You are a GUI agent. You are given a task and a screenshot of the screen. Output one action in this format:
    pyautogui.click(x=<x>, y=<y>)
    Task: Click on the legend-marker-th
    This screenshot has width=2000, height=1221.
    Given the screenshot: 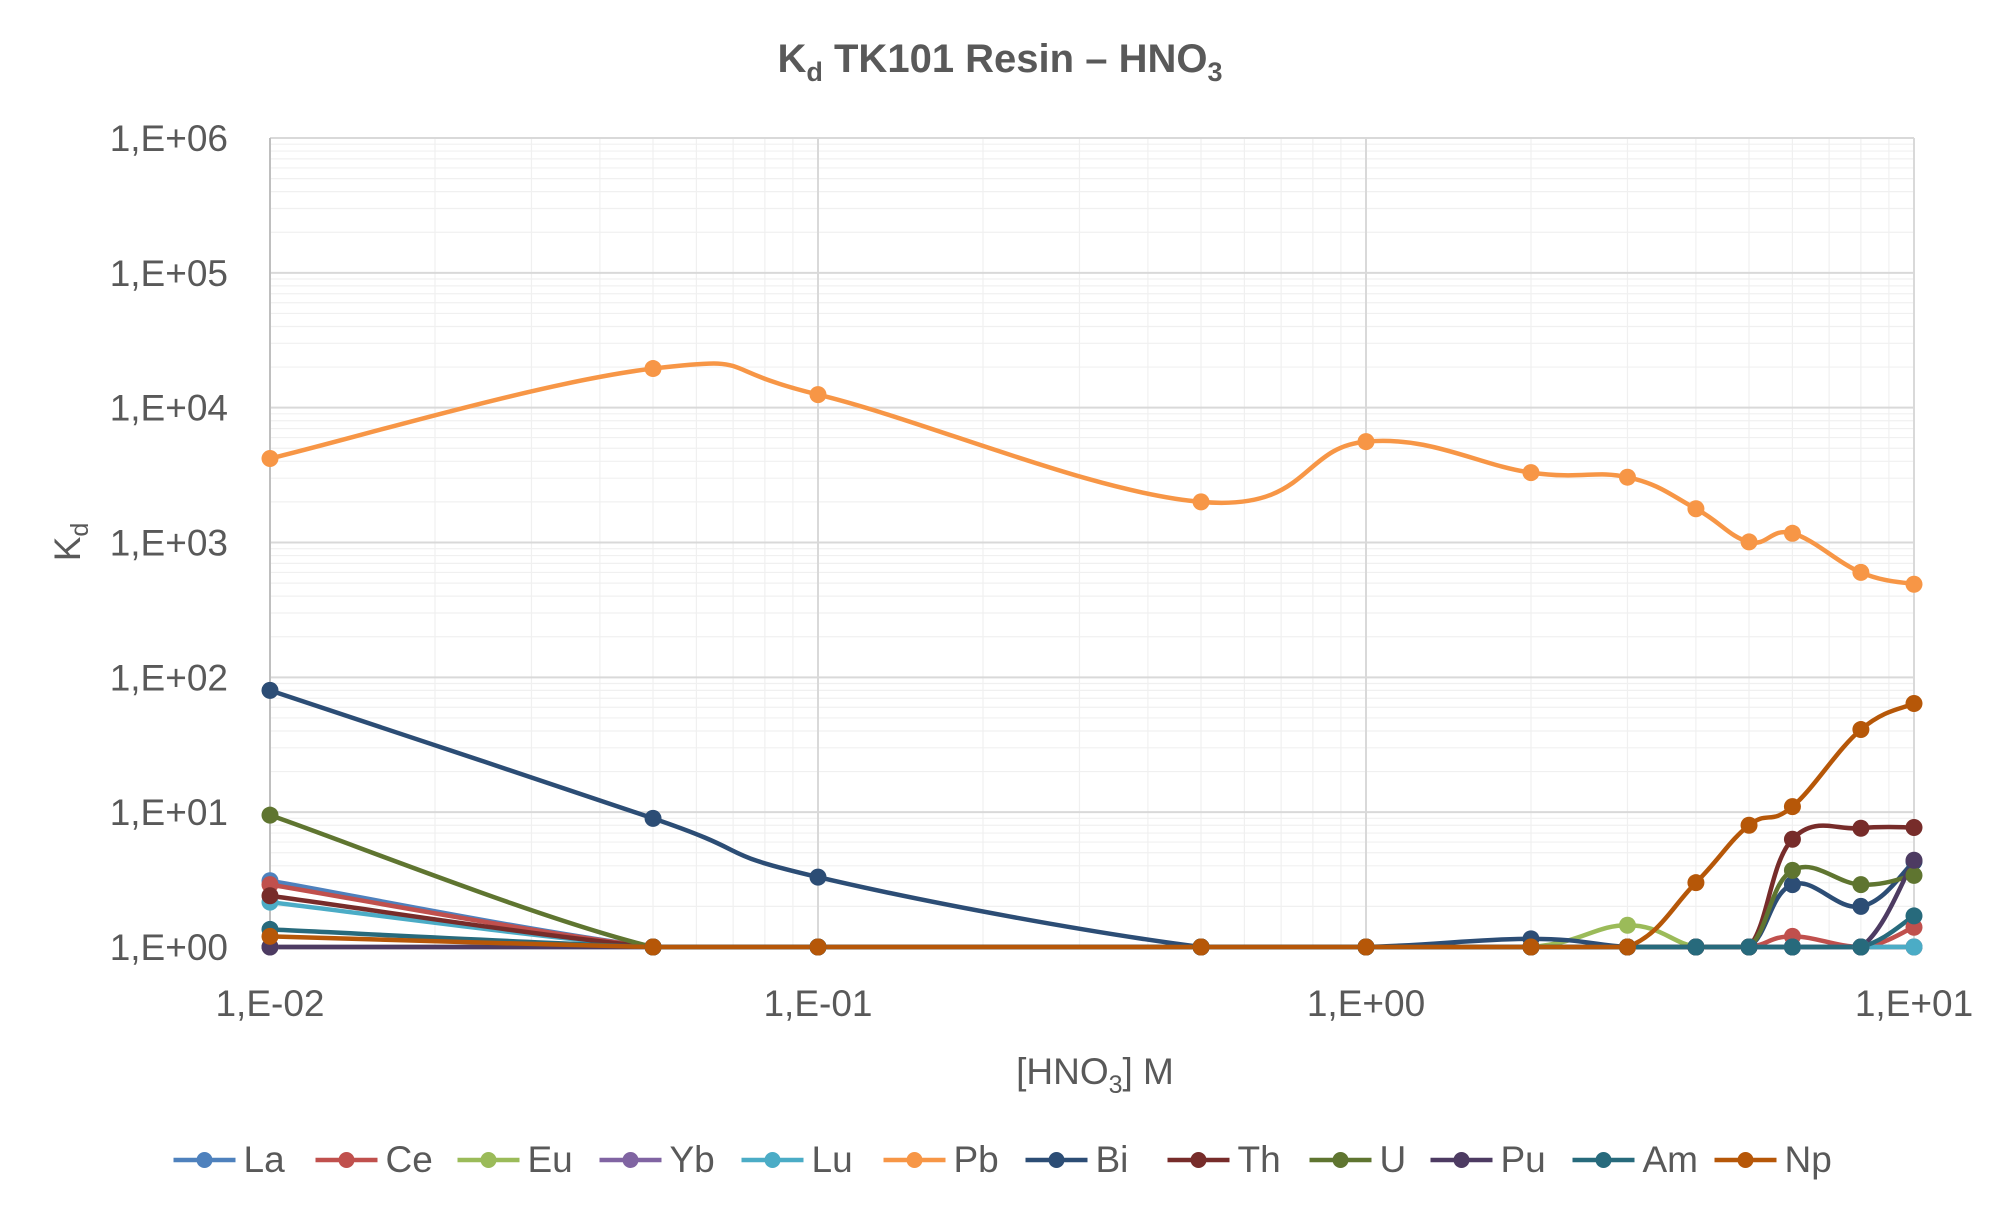 What is the action you would take?
    pyautogui.click(x=1198, y=1160)
    